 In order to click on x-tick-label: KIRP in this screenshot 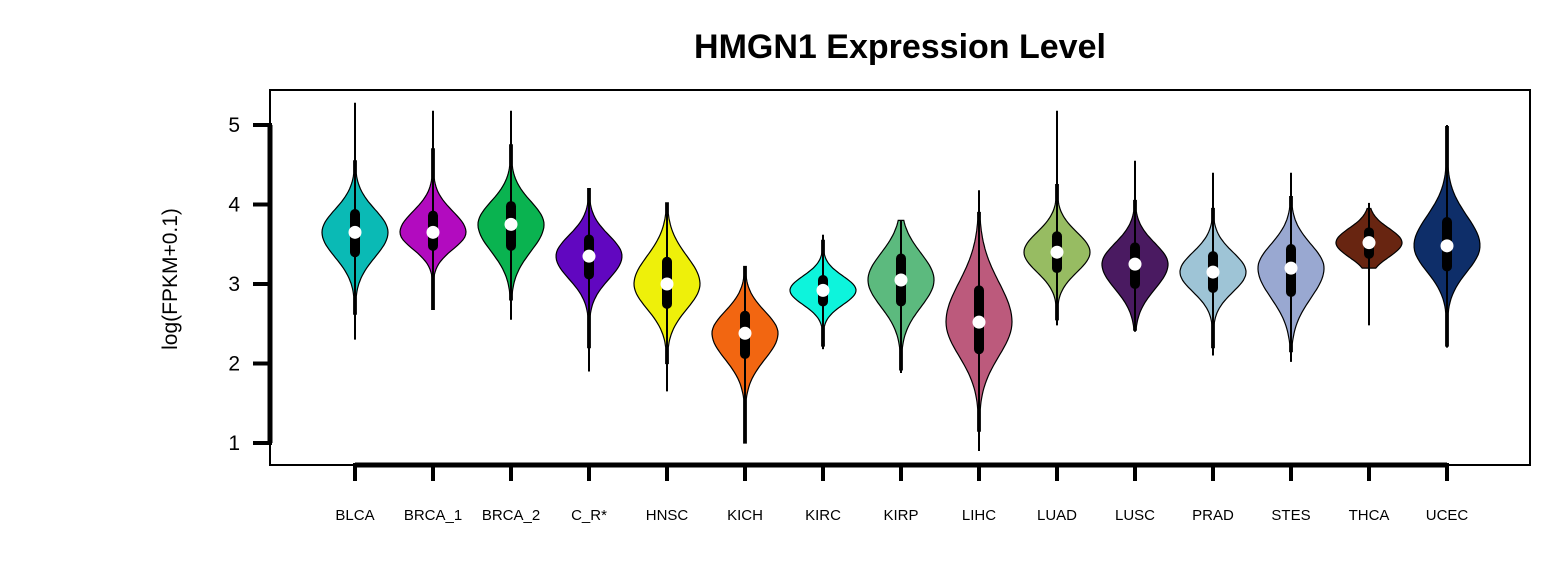, I will do `click(900, 515)`.